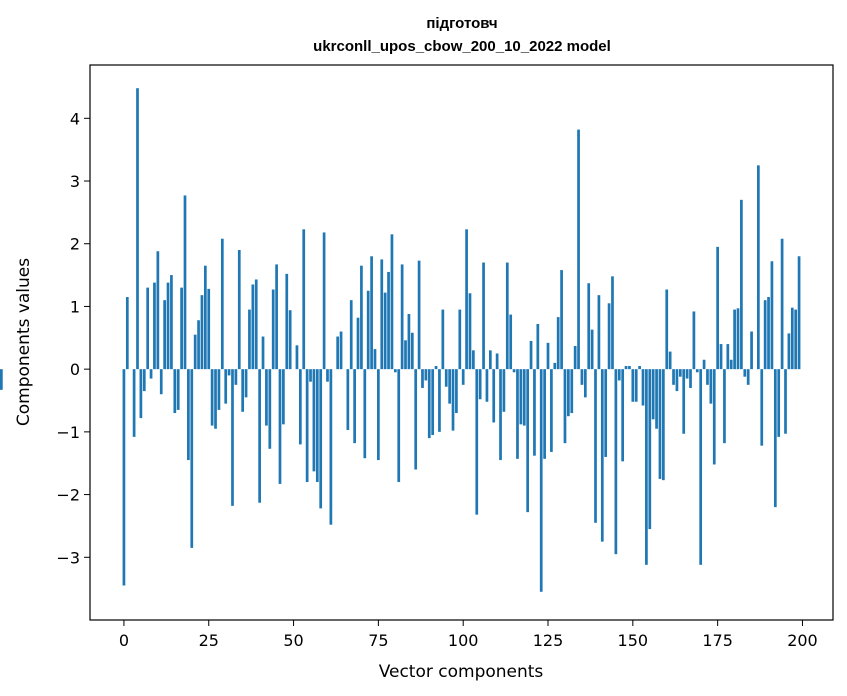 Image resolution: width=847 pixels, height=696 pixels. What do you see at coordinates (75, 118) in the screenshot?
I see `y-tick-label: 4` at bounding box center [75, 118].